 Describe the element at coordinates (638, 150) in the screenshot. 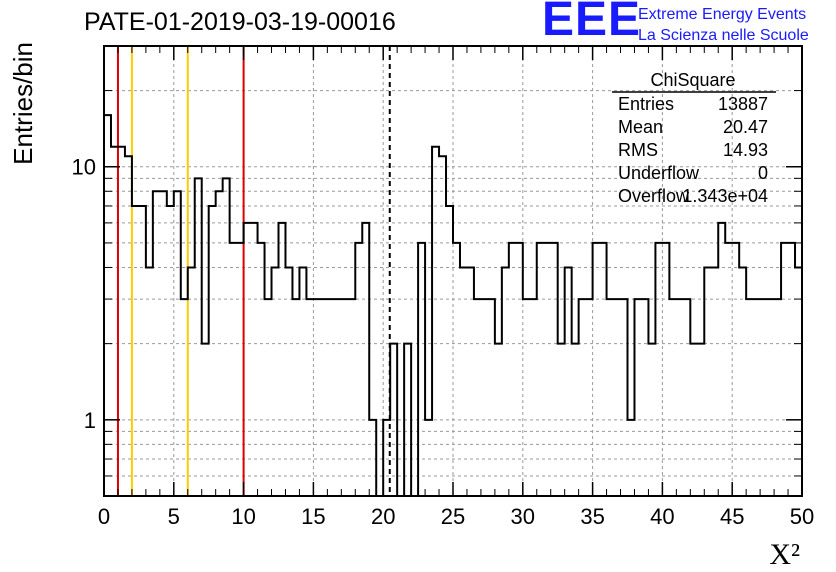

I see `stats-label: RMS` at that location.